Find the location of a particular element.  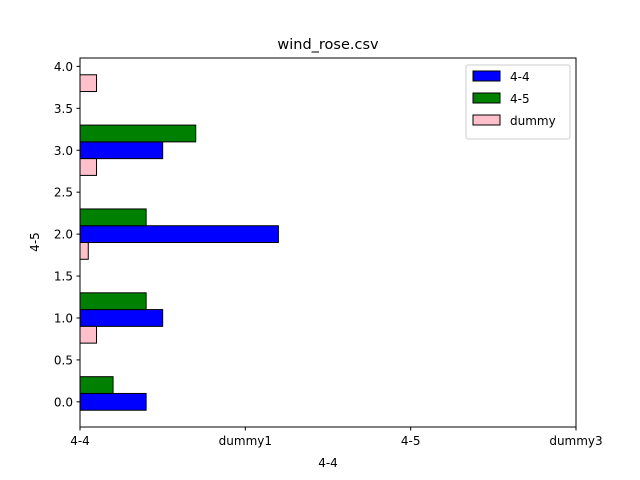

chart-title: wind_rose.csv is located at coordinates (328, 45).